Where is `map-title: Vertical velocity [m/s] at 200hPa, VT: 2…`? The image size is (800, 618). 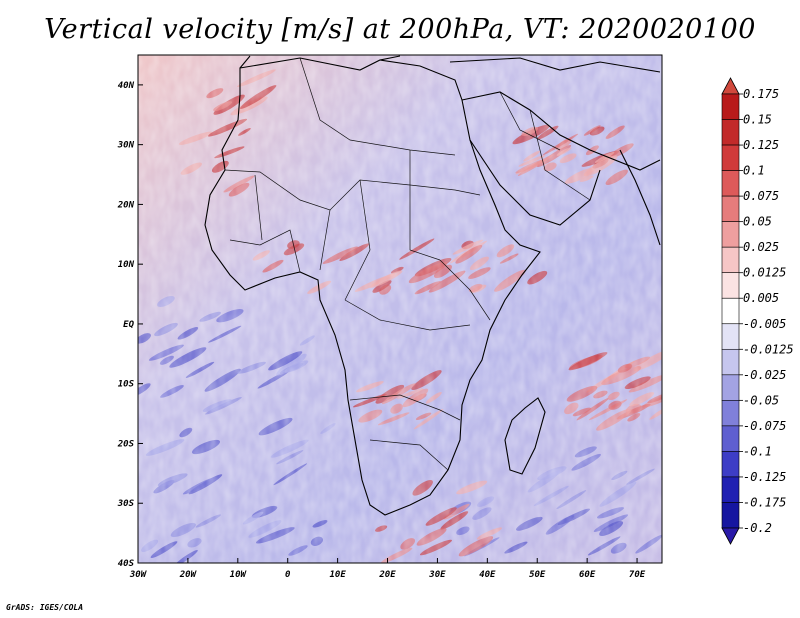 map-title: Vertical velocity [m/s] at 200hPa, VT: 2… is located at coordinates (400, 29).